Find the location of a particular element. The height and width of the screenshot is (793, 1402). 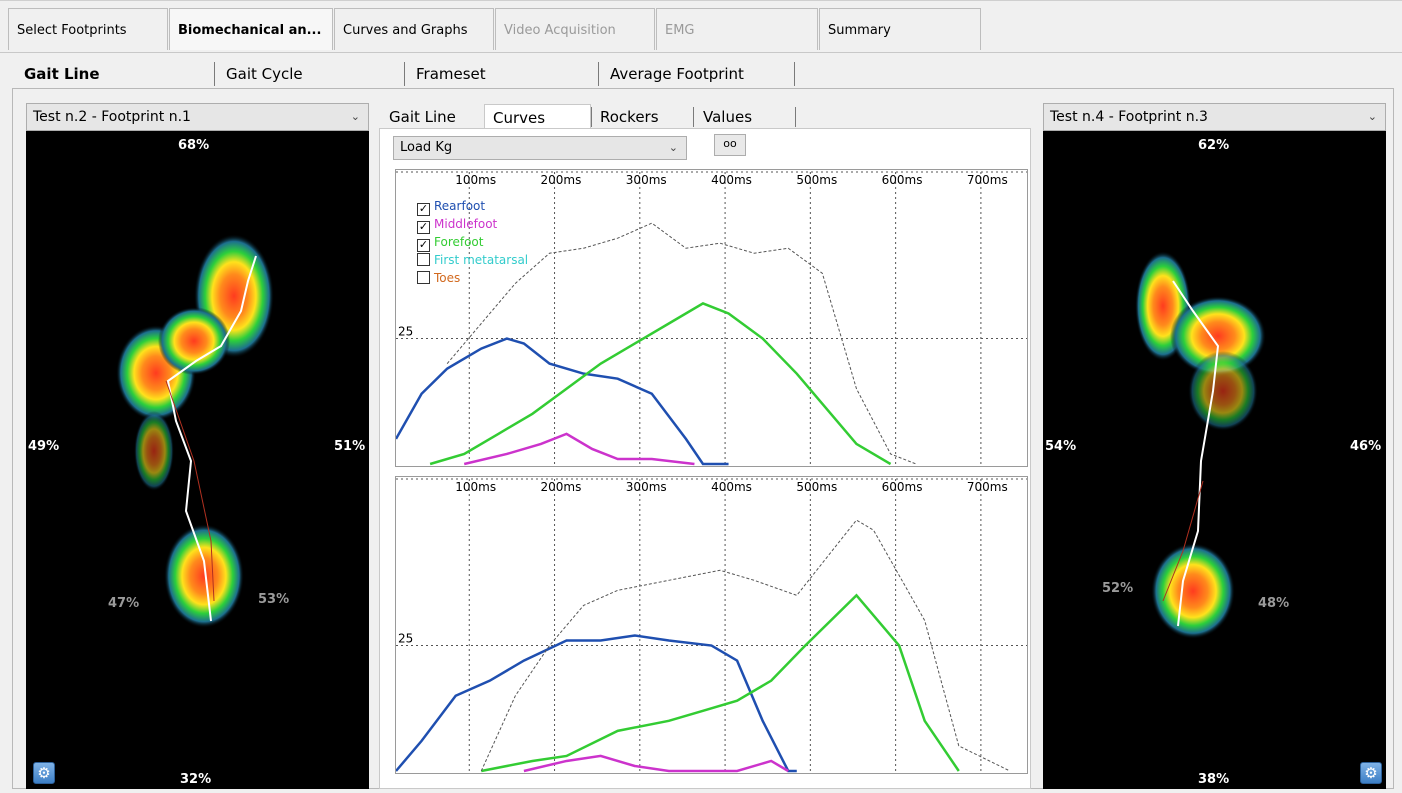

legend-middlefoot-label: Middlefoot is located at coordinates (466, 224).